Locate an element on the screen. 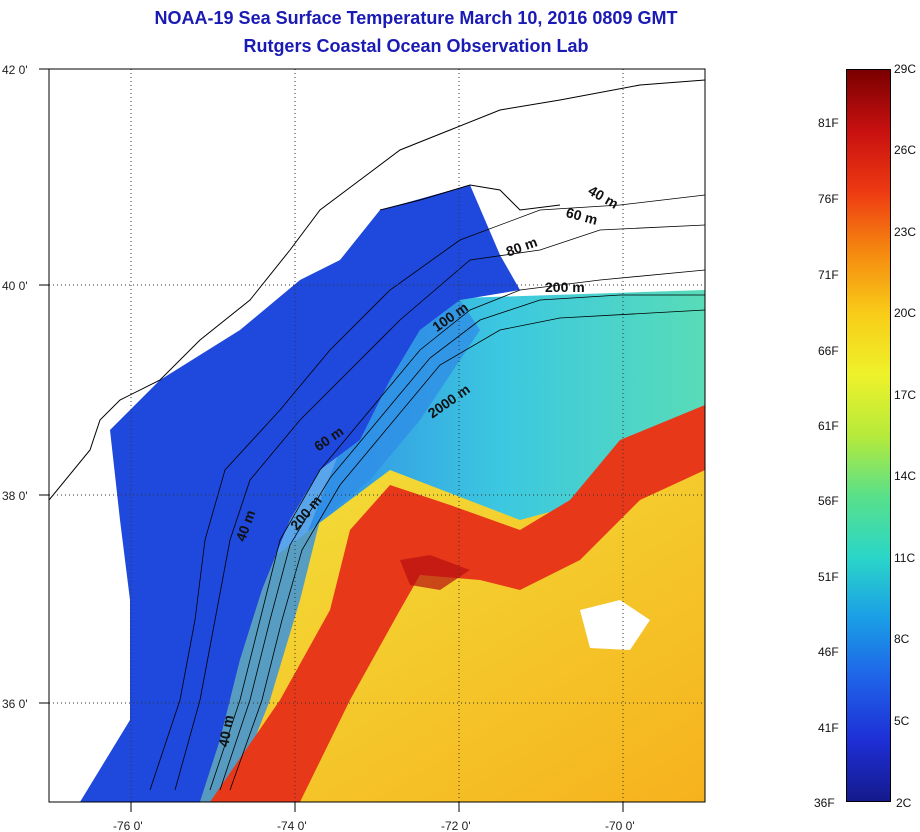 The height and width of the screenshot is (832, 920). colorbar-c-23: 23C is located at coordinates (905, 232).